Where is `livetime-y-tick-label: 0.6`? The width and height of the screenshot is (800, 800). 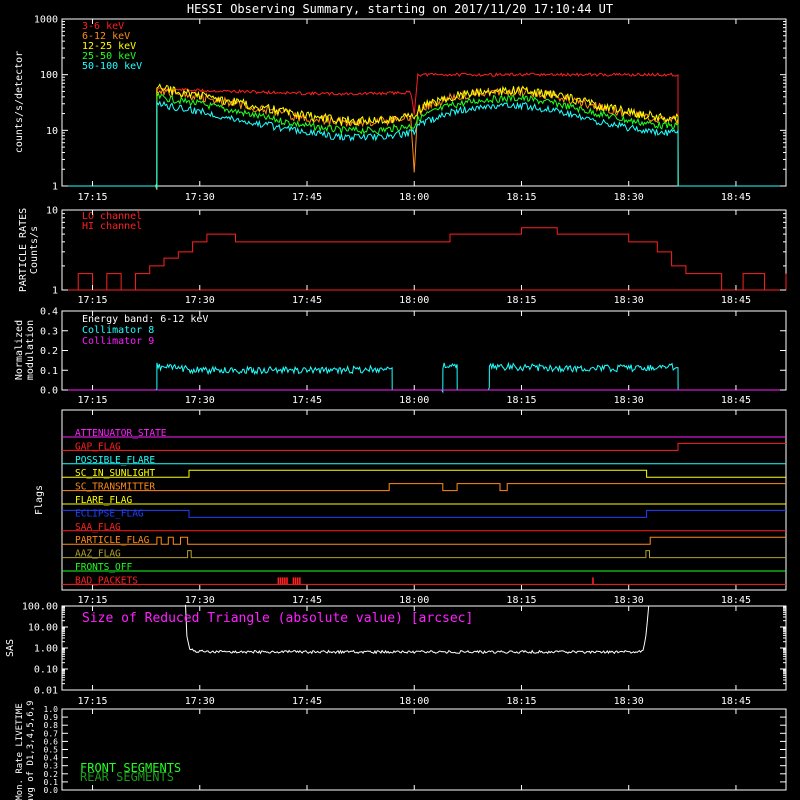 livetime-y-tick-label: 0.6 is located at coordinates (51, 741).